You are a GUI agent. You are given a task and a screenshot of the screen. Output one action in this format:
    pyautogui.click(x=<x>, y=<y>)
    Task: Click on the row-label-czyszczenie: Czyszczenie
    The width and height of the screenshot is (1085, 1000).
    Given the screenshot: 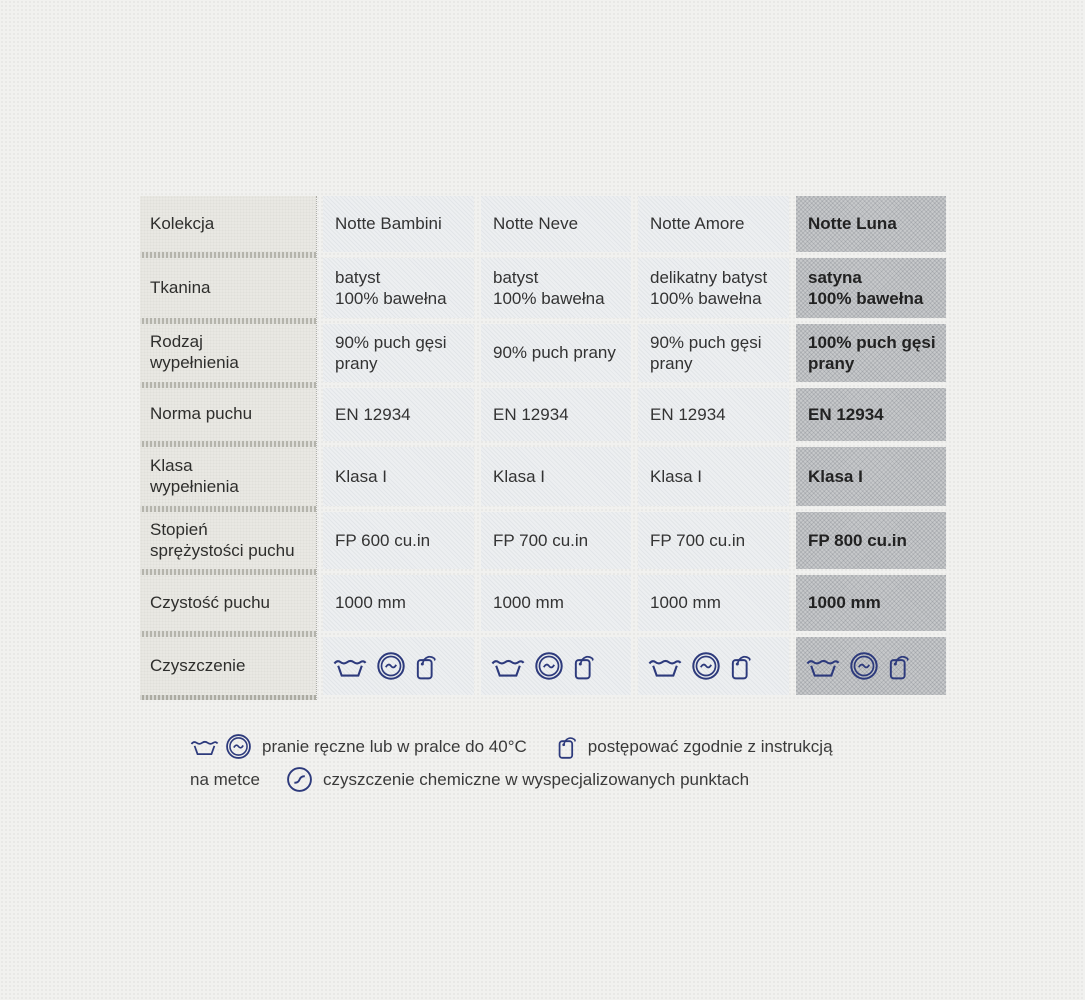 What is the action you would take?
    pyautogui.click(x=228, y=666)
    